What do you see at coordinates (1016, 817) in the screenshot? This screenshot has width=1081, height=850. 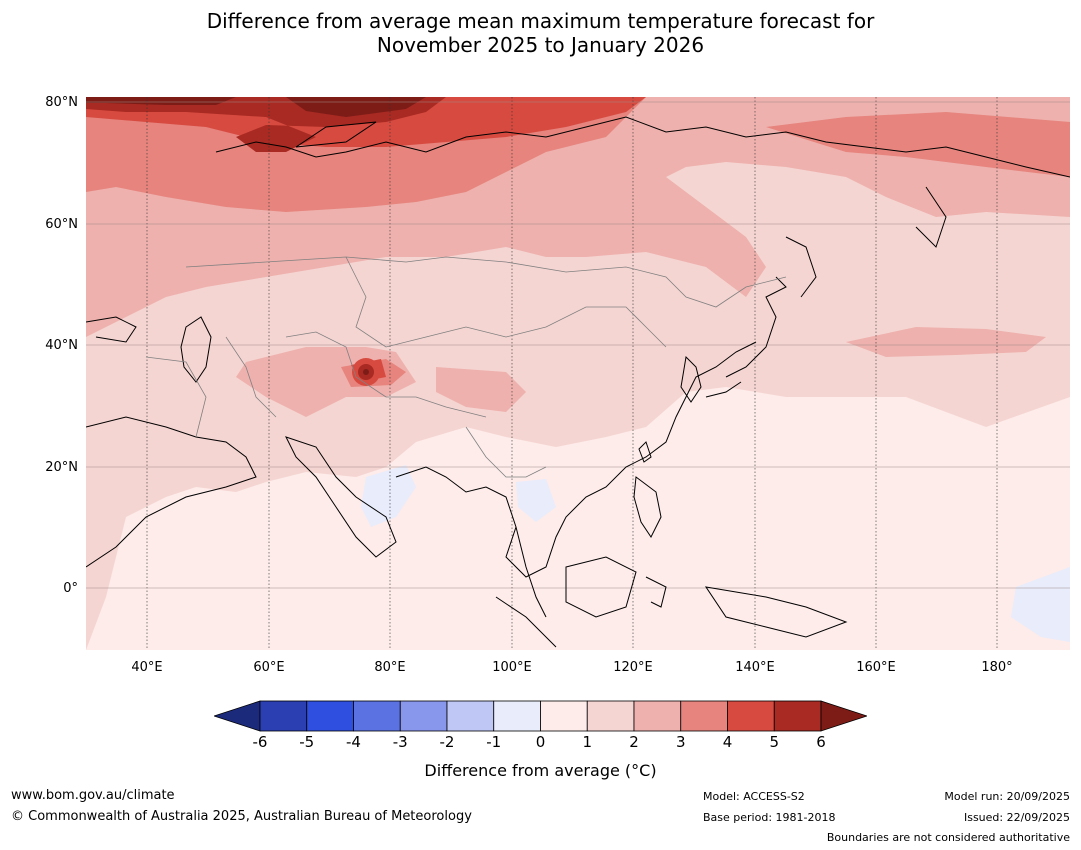 I see `issued-text: Issued: 22/09/2025` at bounding box center [1016, 817].